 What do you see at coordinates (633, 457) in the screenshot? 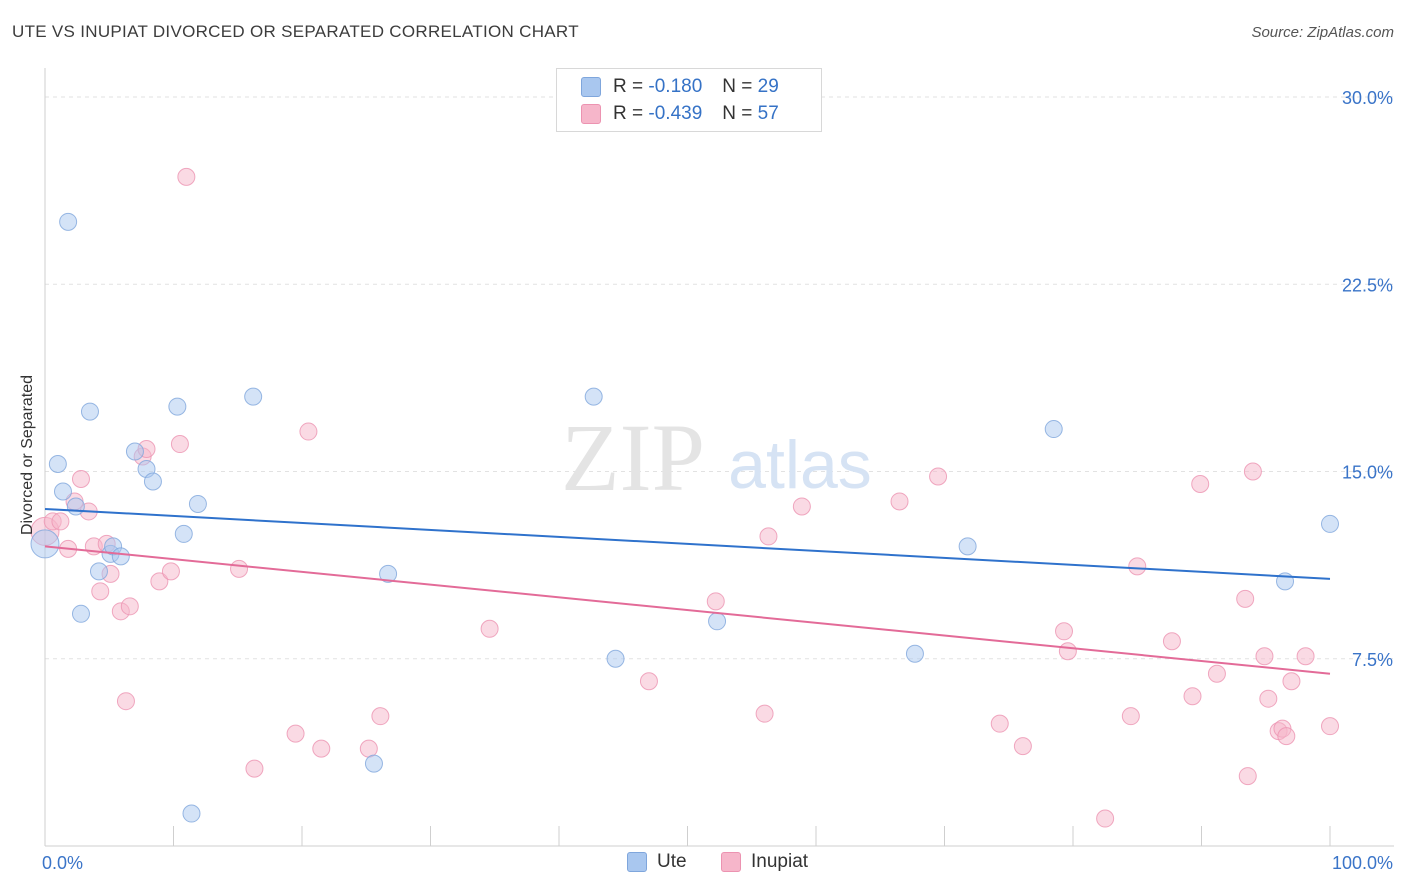
I see `watermark-zip: ZIP` at bounding box center [633, 457].